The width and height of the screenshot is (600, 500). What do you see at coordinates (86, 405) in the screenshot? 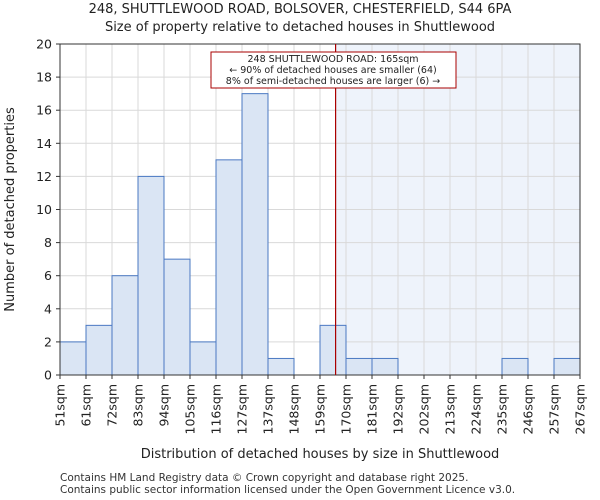
I see `x-tick-label: 61sqm` at bounding box center [86, 405].